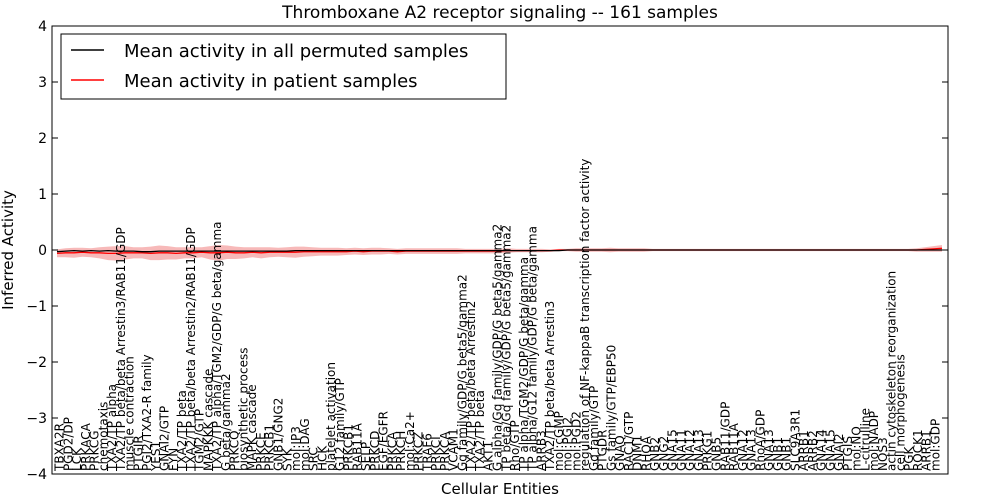 Image resolution: width=1000 pixels, height=500 pixels. What do you see at coordinates (42, 27) in the screenshot?
I see `y-tick-label: 4` at bounding box center [42, 27].